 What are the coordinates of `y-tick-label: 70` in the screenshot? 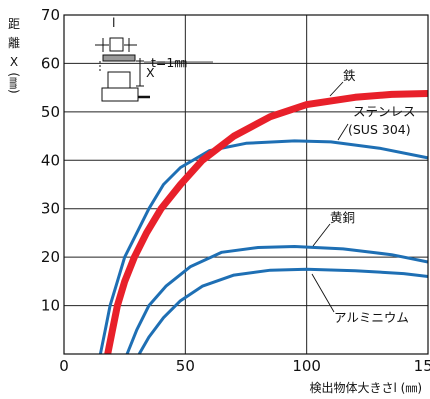 It's located at (50, 15).